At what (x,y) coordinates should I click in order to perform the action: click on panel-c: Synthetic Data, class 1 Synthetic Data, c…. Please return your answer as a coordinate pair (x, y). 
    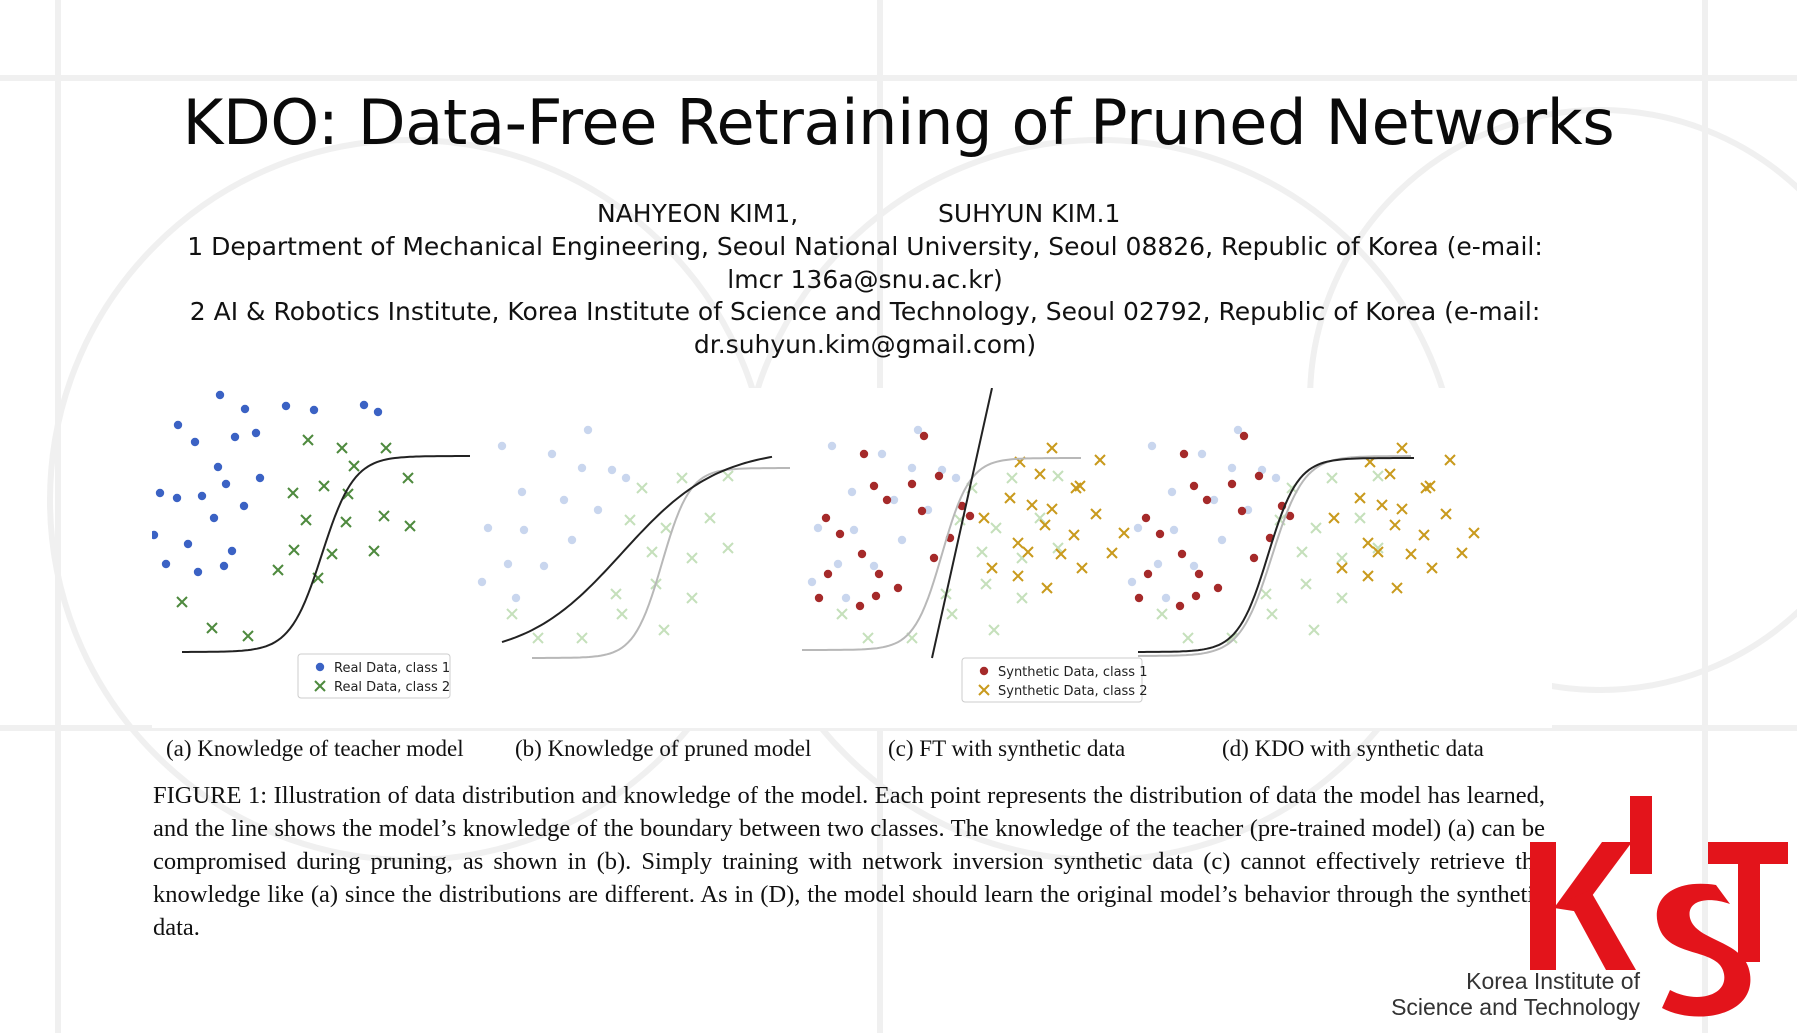
    Looking at the image, I should click on (975, 545).